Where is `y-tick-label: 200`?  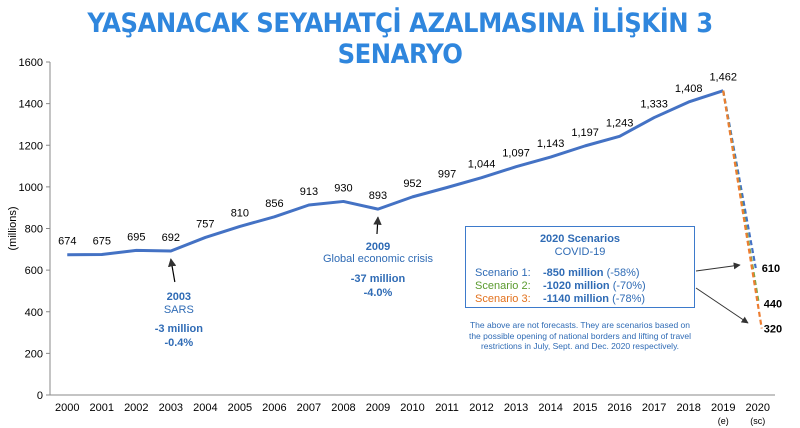
y-tick-label: 200 is located at coordinates (34, 354).